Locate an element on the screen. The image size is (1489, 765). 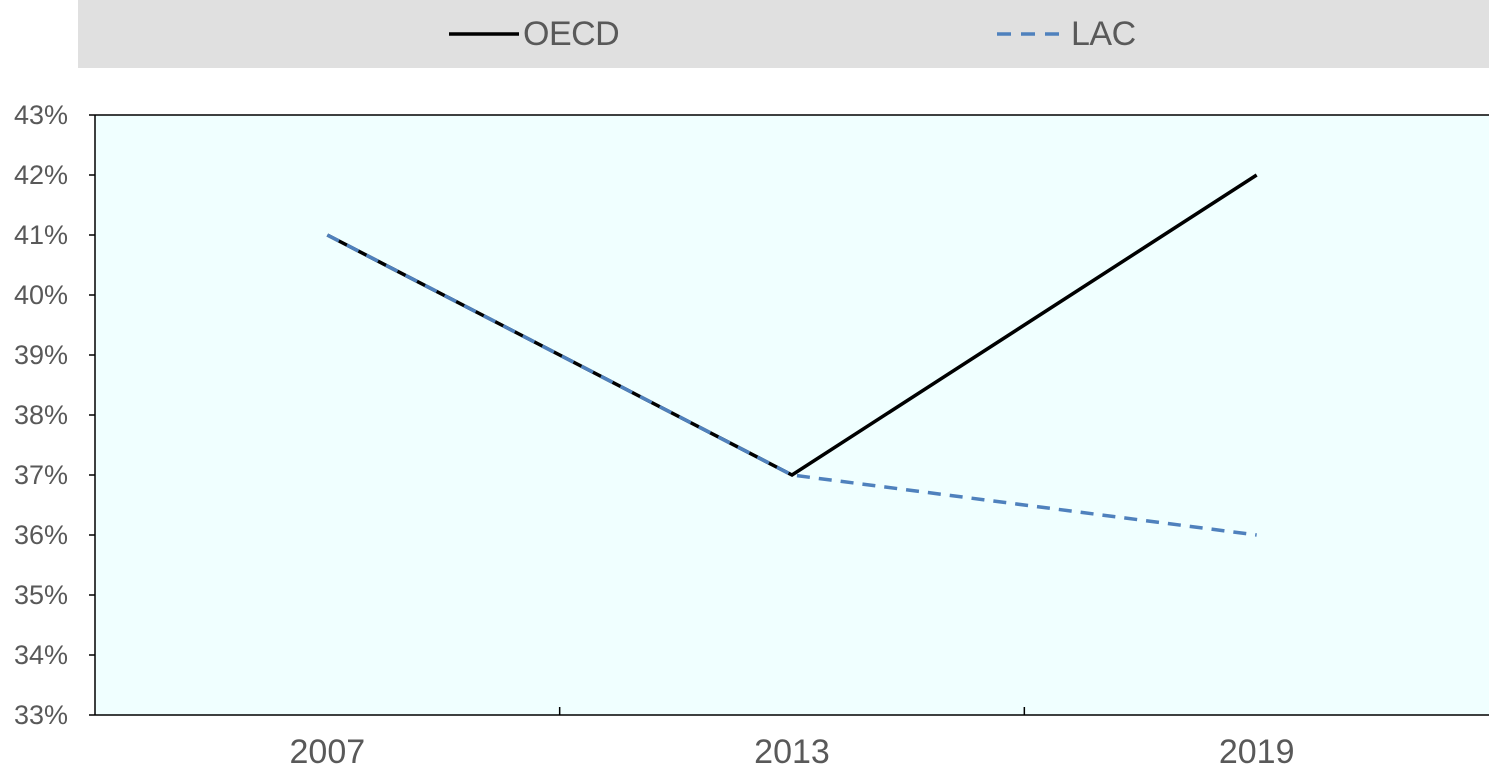
y-tick-label: 37% is located at coordinates (41, 475).